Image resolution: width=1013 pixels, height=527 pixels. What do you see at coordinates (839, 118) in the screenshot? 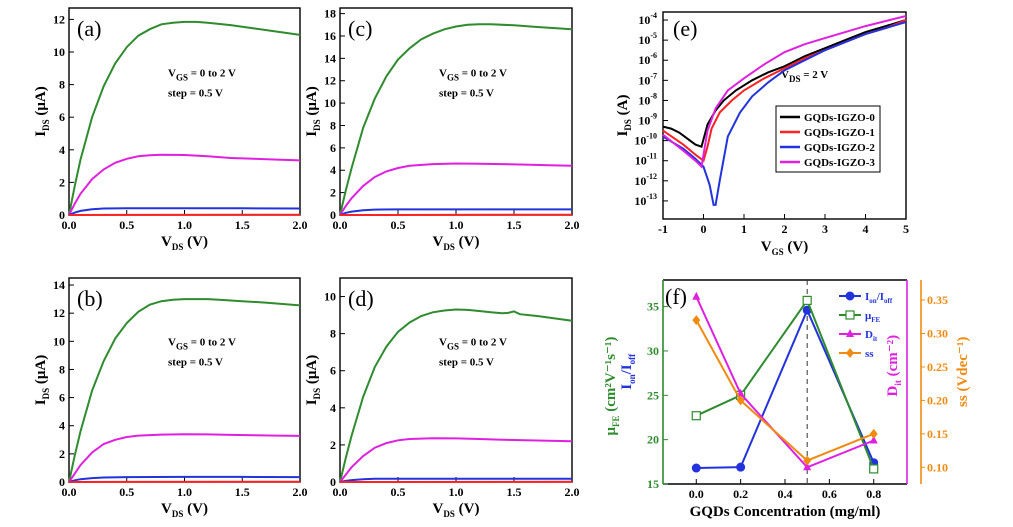
I see `legend-entry: GQDs-IGZO-0` at bounding box center [839, 118].